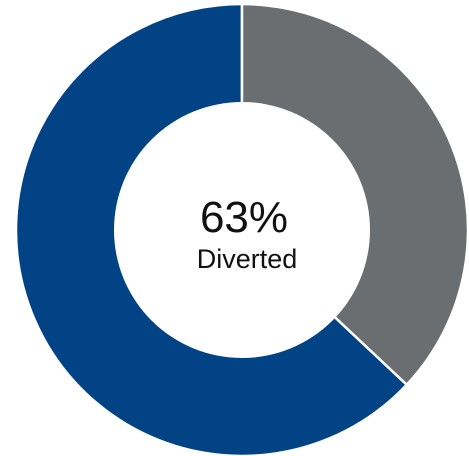 Image resolution: width=469 pixels, height=456 pixels. I want to click on center-value: 63%, so click(244, 217).